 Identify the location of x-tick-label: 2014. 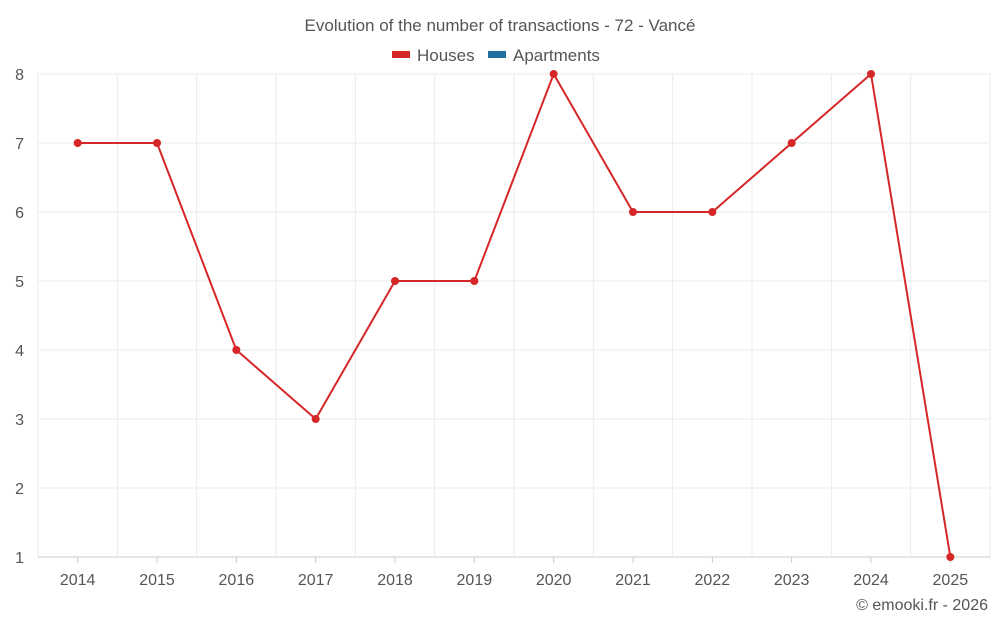
(78, 580).